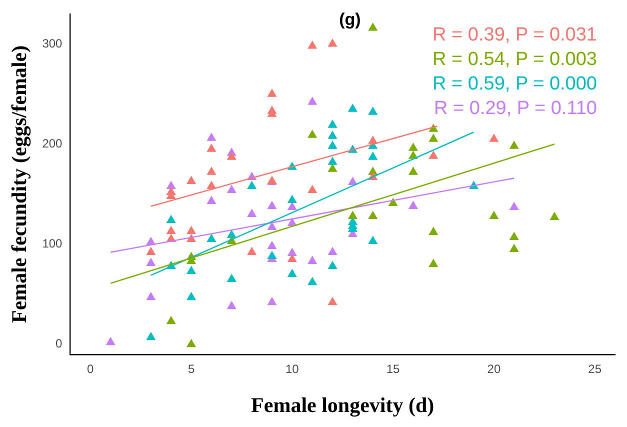  I want to click on annotation: R = 0.59, P = 0.000, so click(514, 84).